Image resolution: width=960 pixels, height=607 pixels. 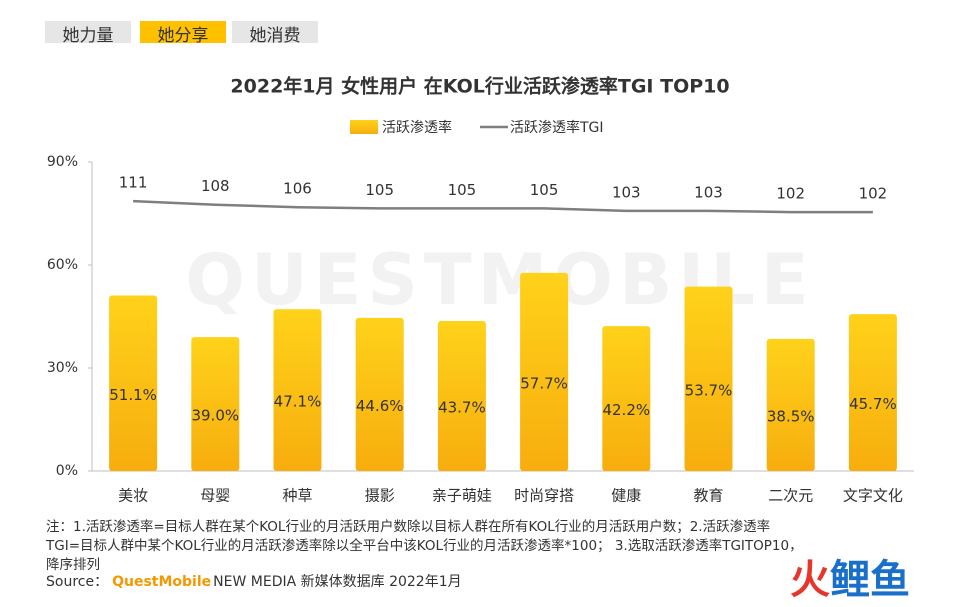 I want to click on value-label: 43.7%, so click(x=462, y=407).